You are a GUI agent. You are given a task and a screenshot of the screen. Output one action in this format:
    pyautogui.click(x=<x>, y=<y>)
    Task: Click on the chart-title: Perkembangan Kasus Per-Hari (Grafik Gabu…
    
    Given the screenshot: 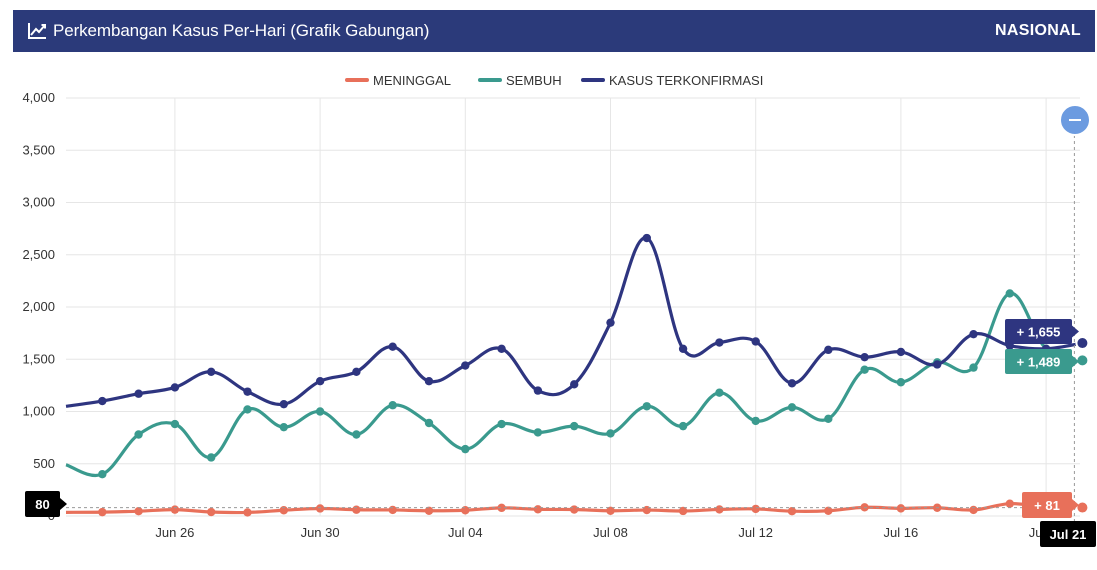 What is the action you would take?
    pyautogui.click(x=241, y=30)
    